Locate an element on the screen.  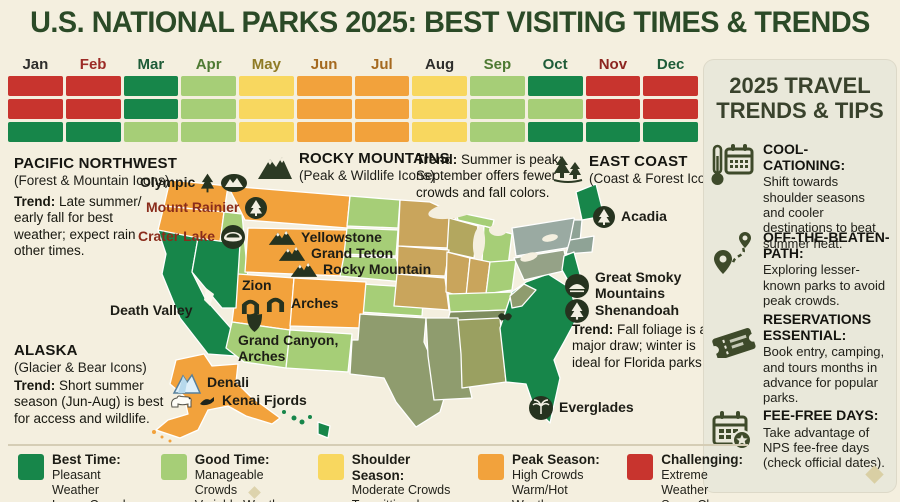
region-title: ALASKA is located at coordinates (46, 350).